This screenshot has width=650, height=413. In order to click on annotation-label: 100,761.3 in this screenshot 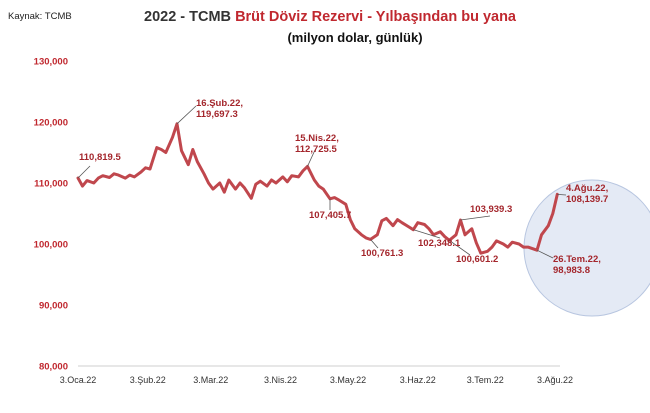, I will do `click(382, 253)`.